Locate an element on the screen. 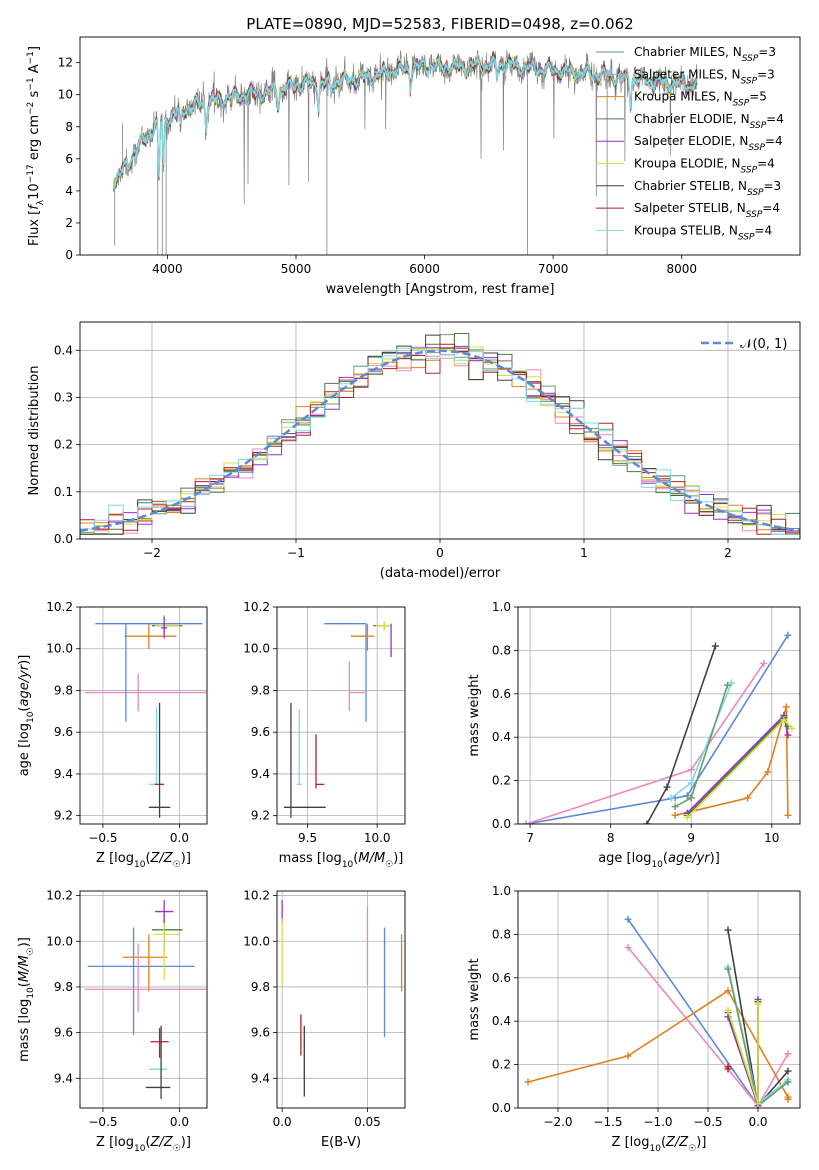 Image resolution: width=819 pixels, height=1170 pixels. legend-label: Chabrier ELODIE, NSSP=4 is located at coordinates (709, 121).